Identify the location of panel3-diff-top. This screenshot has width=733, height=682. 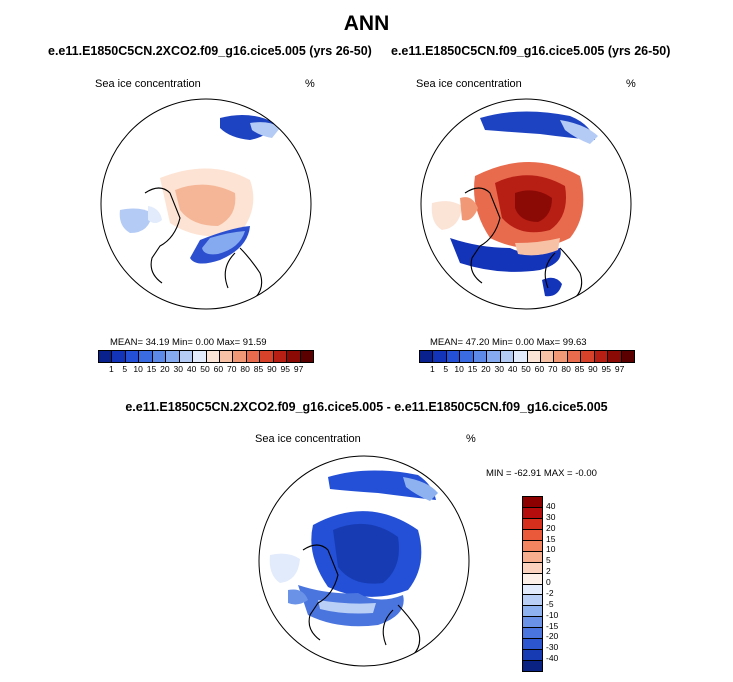
(382, 485).